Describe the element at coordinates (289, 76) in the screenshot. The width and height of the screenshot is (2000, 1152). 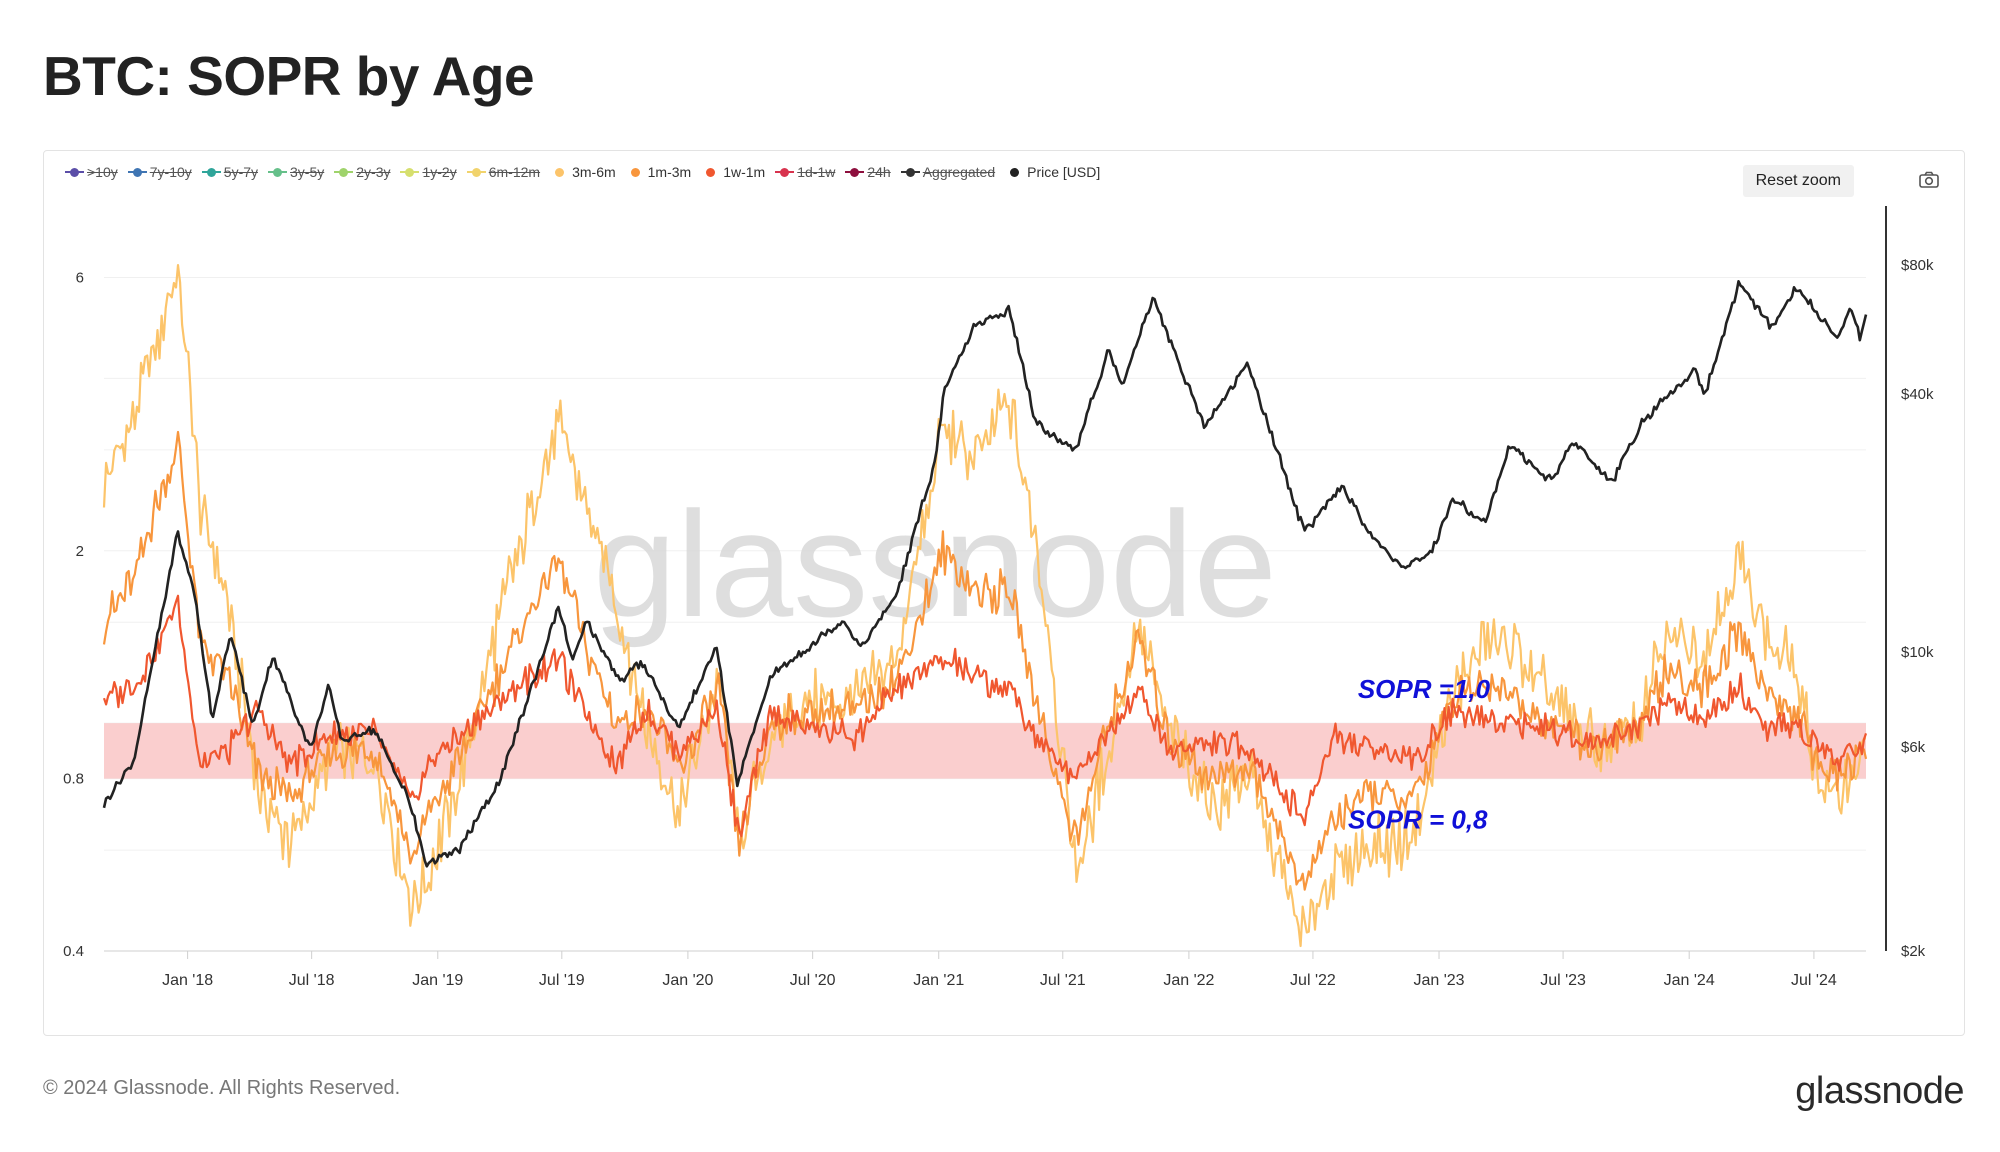
I see `page-title: BTC: SOPR by Age` at that location.